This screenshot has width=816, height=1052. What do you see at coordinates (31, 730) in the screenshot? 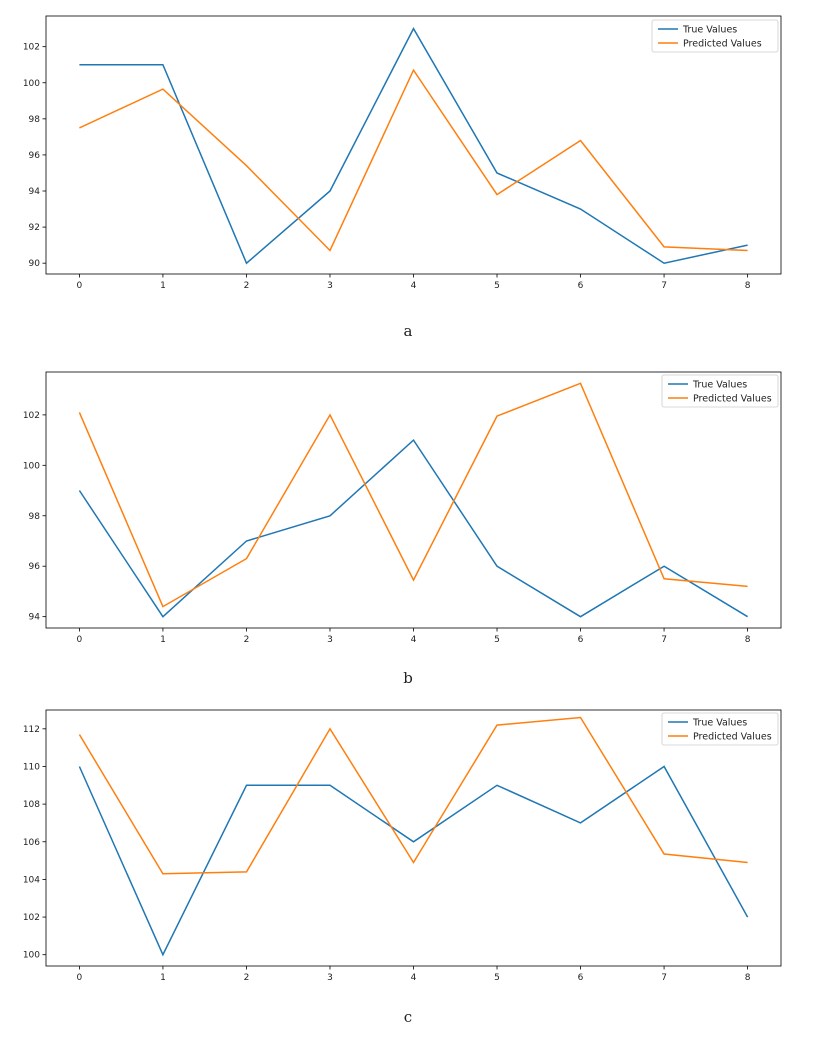
I see `y-tick-label: 112` at bounding box center [31, 730].